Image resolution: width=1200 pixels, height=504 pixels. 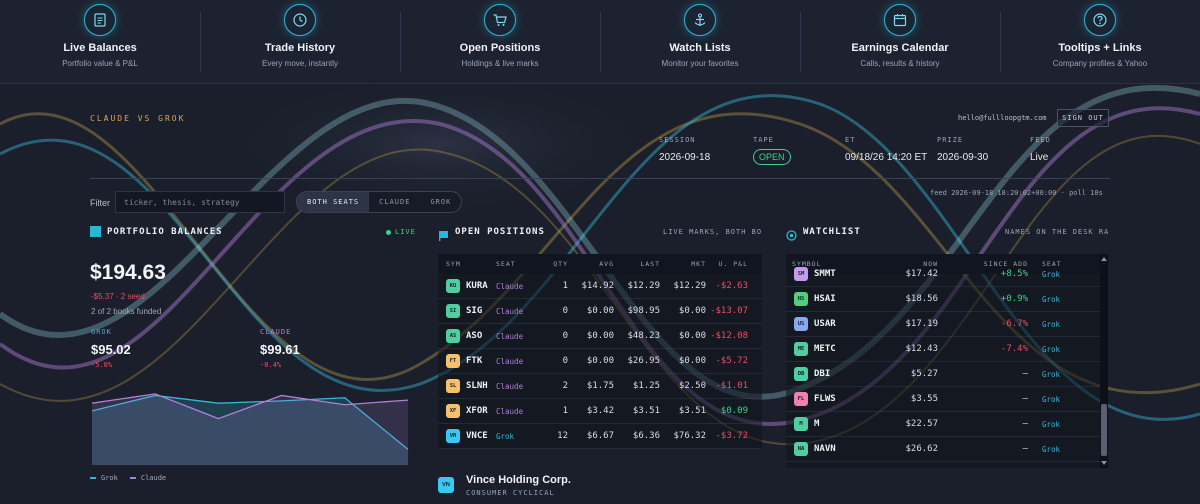 What do you see at coordinates (689, 436) in the screenshot?
I see `mkt-cell: $76.32` at bounding box center [689, 436].